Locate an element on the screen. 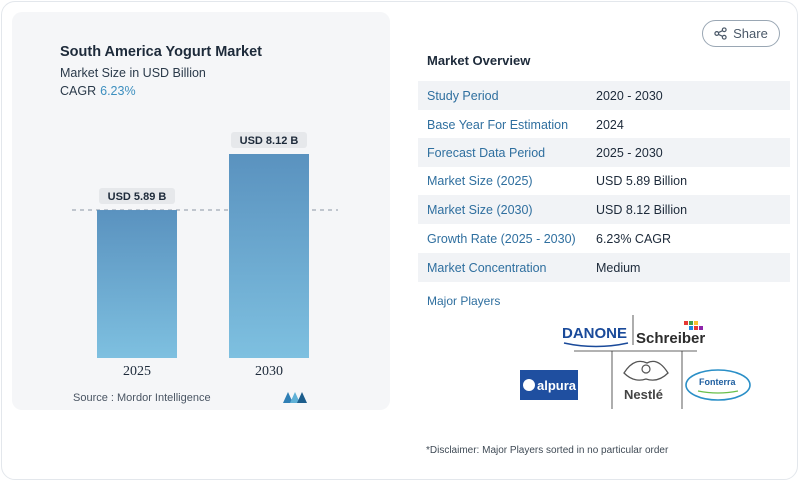 Image resolution: width=800 pixels, height=482 pixels. data-label-2025: USD 5.89 B is located at coordinates (137, 197).